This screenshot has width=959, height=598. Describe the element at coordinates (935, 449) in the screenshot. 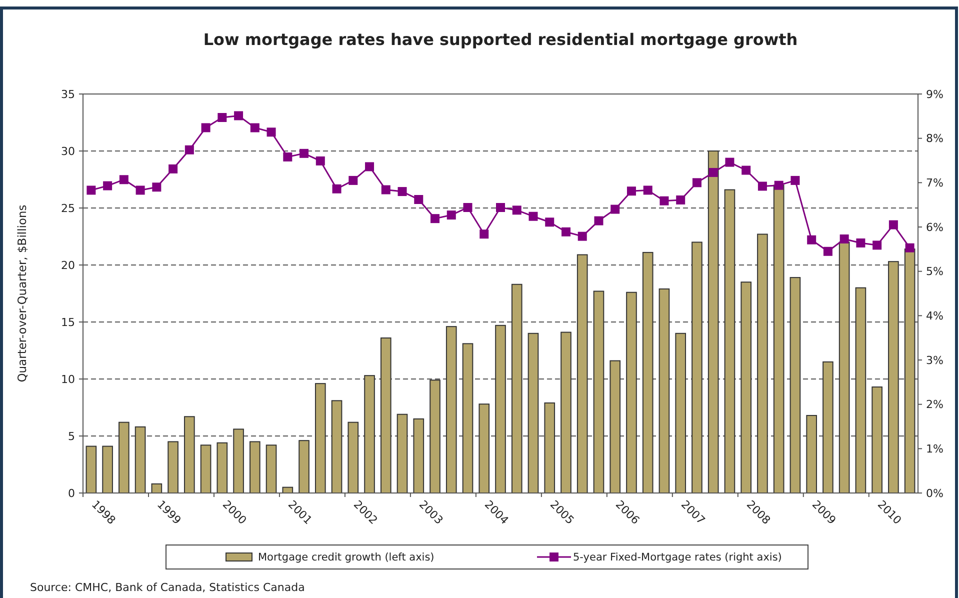

I see `y2-tick-label: 1%` at that location.